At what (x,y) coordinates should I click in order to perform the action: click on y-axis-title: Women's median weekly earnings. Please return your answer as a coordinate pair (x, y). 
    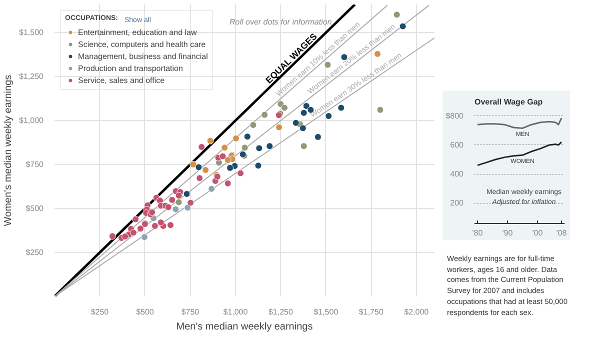
    Looking at the image, I should click on (8, 150).